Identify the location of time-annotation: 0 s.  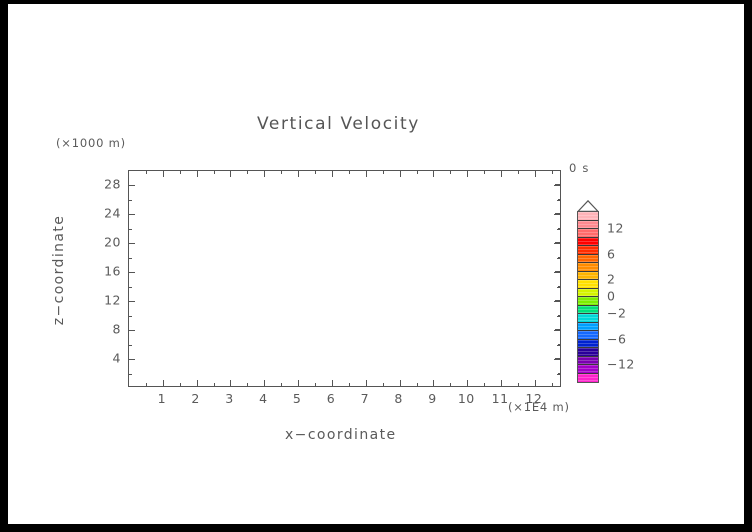
(579, 168).